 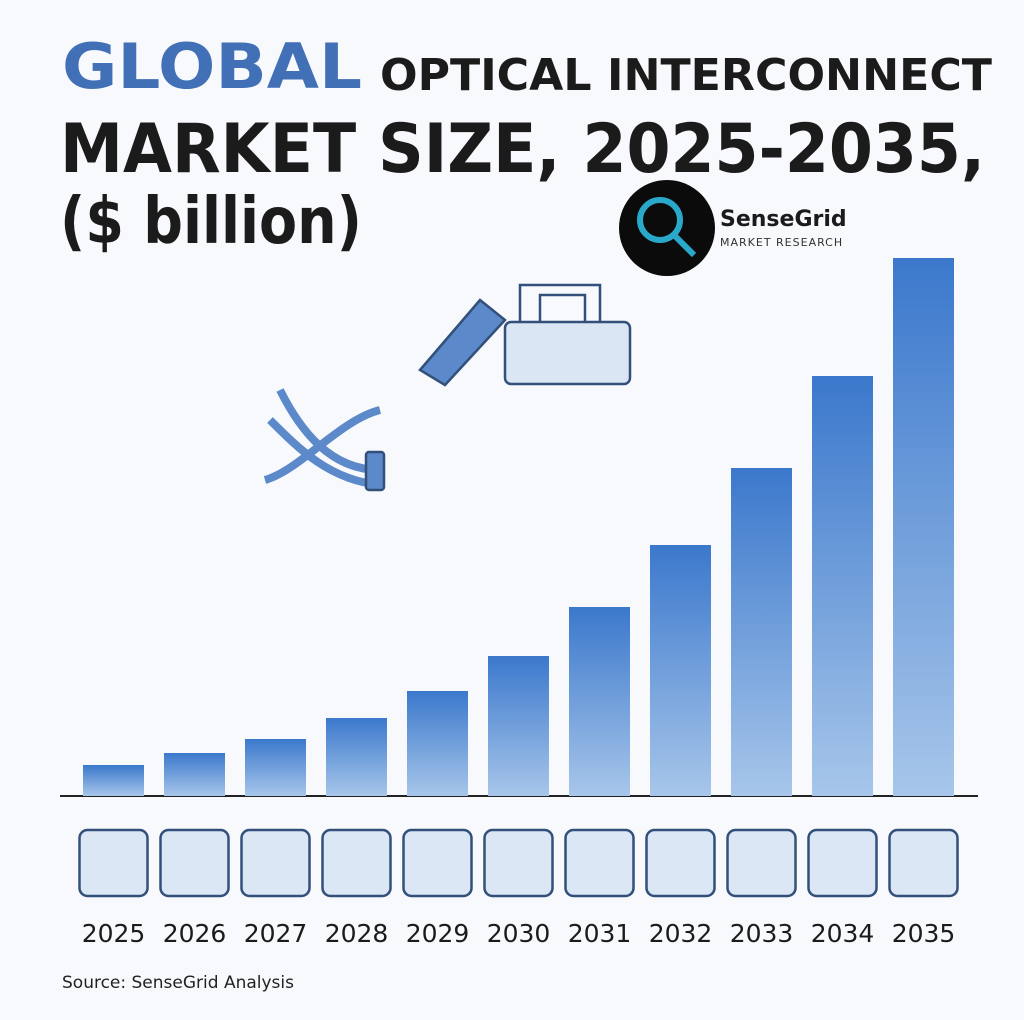 What do you see at coordinates (178, 983) in the screenshot?
I see `source: Source: SenseGrid Analysis` at bounding box center [178, 983].